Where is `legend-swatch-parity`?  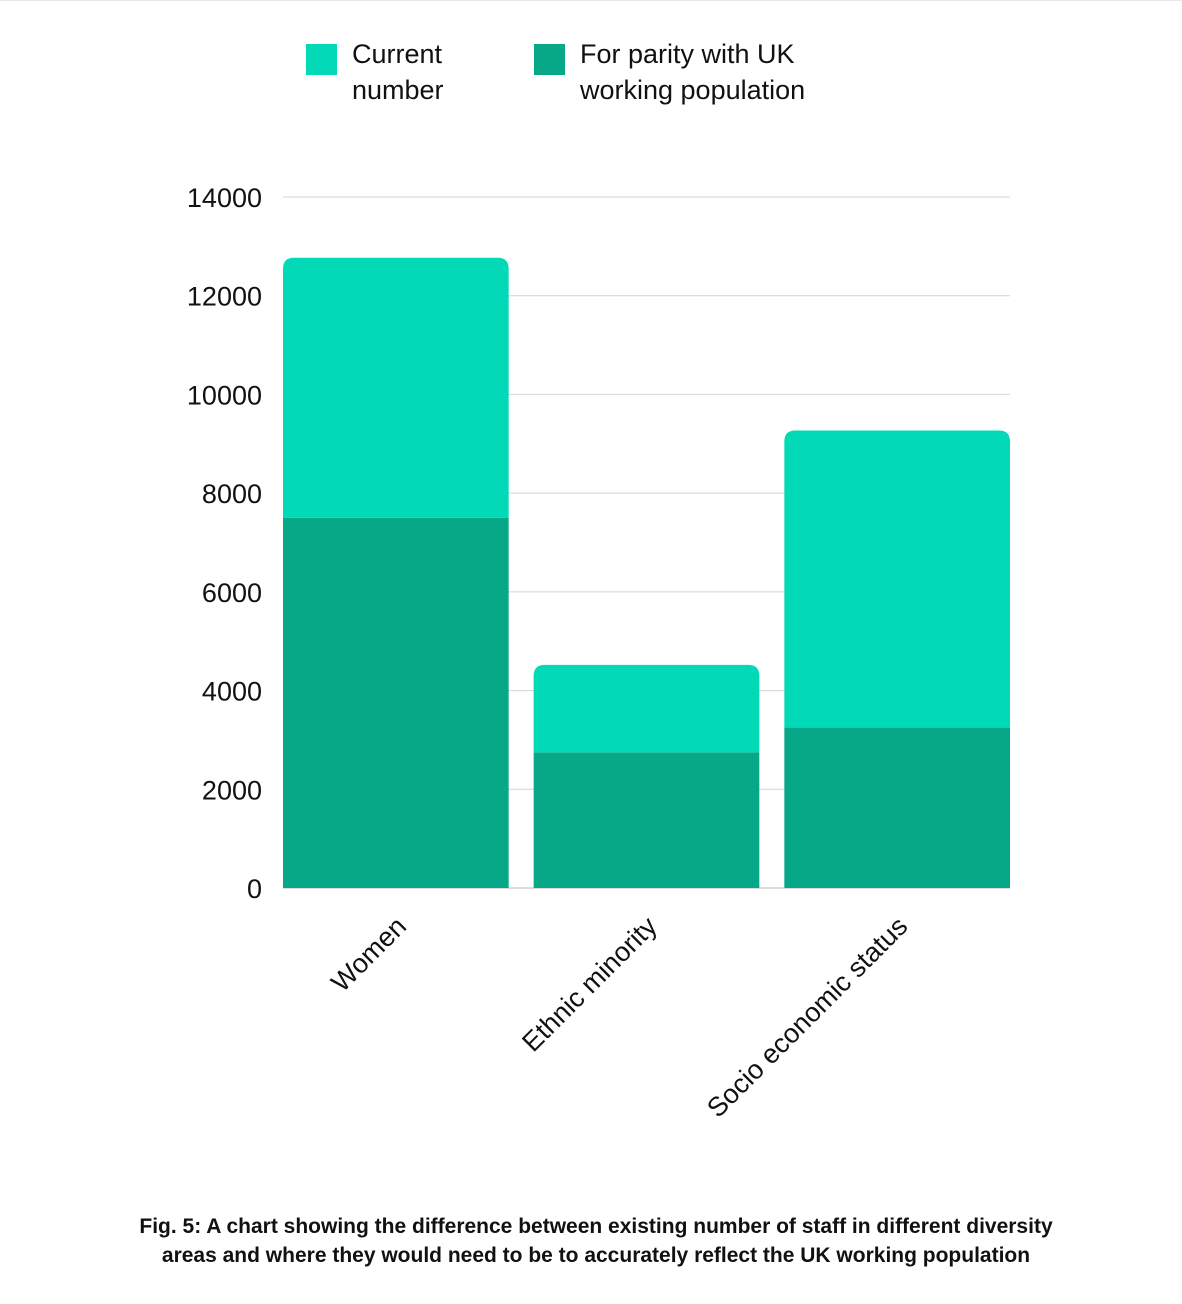
legend-swatch-parity is located at coordinates (549, 59).